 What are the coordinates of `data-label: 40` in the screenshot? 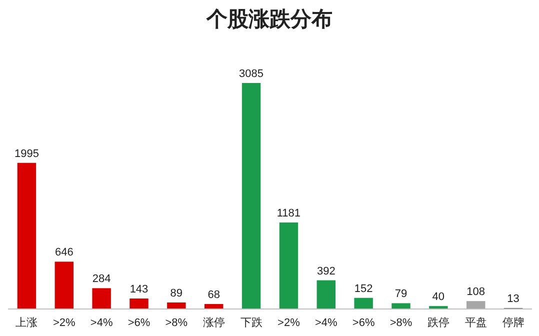 It's located at (438, 297).